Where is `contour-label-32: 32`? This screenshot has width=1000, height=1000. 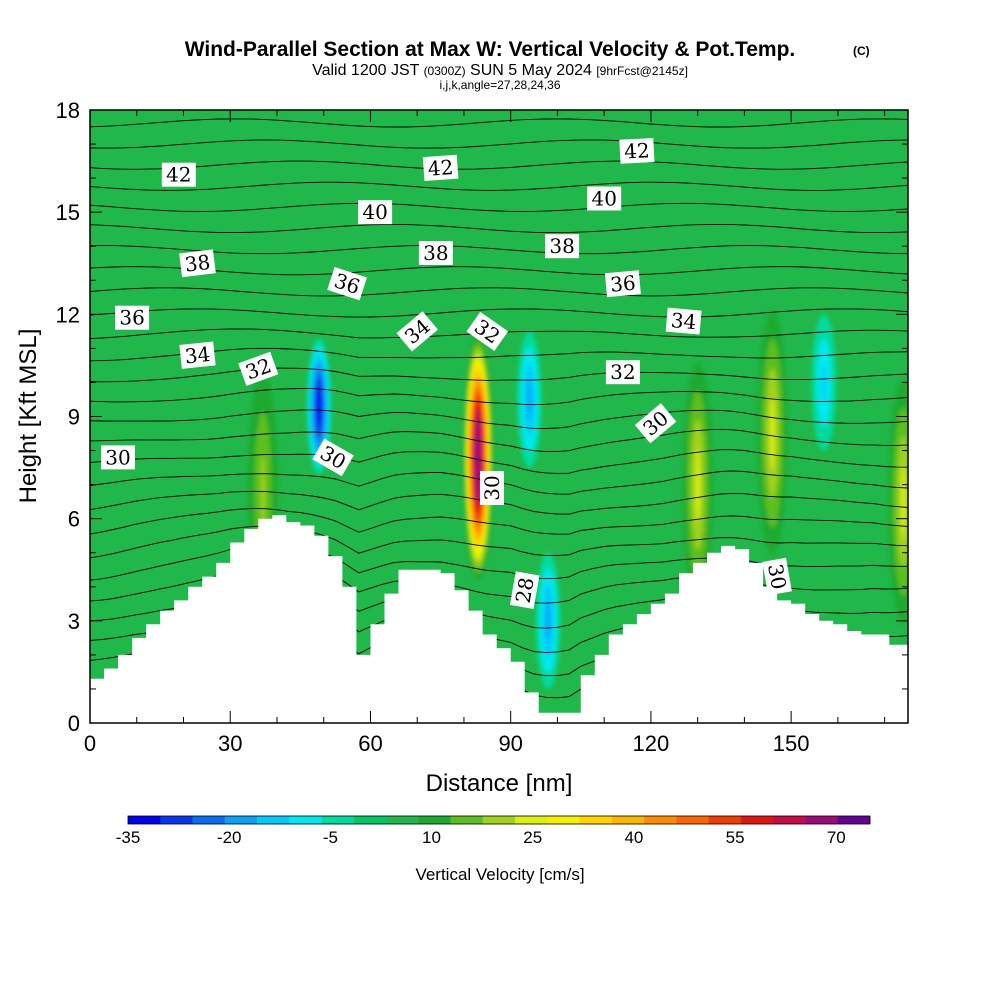
contour-label-32: 32 is located at coordinates (622, 372).